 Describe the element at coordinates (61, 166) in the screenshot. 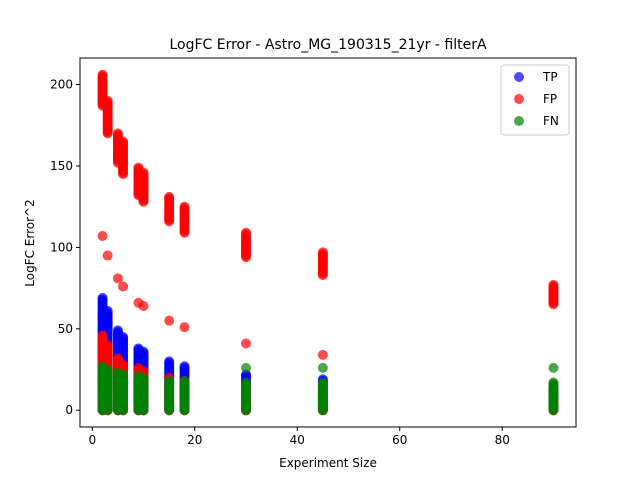

I see `y-tick-label: 150` at that location.